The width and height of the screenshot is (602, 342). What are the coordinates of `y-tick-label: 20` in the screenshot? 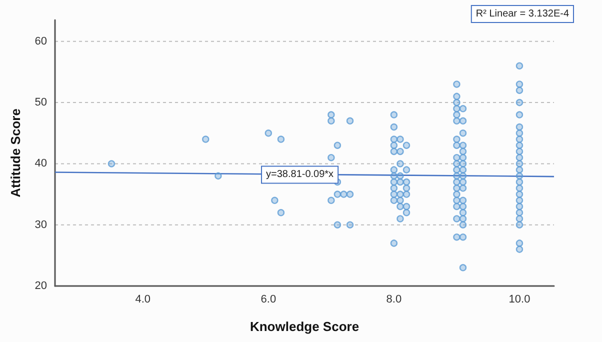 It's located at (40, 286).